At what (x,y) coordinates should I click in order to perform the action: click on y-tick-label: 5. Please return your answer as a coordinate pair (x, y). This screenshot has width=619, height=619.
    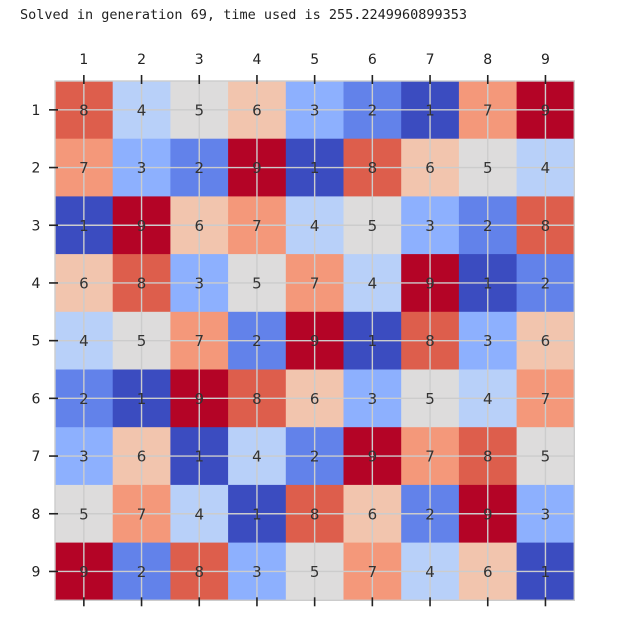
    Looking at the image, I should click on (36, 342).